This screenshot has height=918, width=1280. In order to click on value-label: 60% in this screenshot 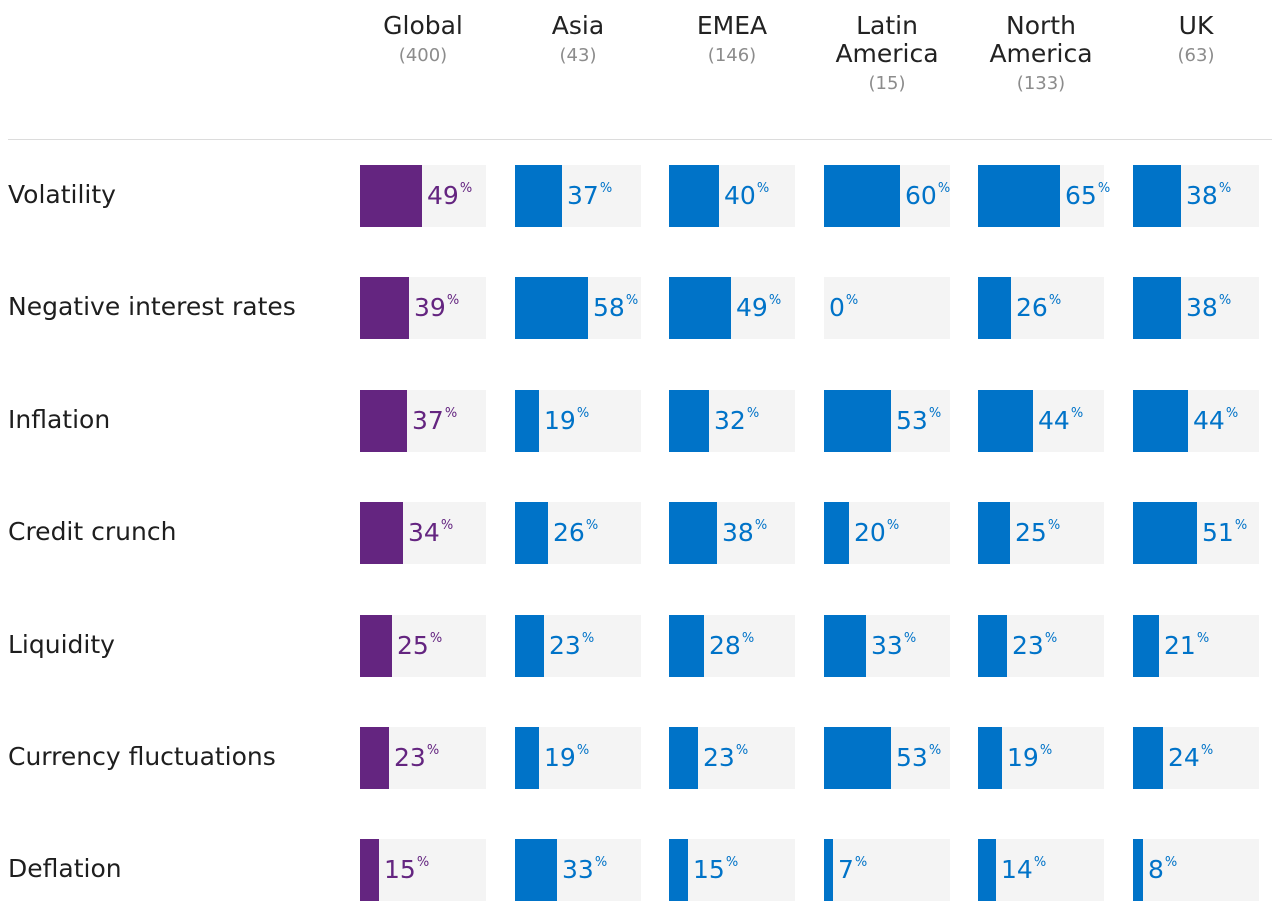, I will do `click(927, 196)`.